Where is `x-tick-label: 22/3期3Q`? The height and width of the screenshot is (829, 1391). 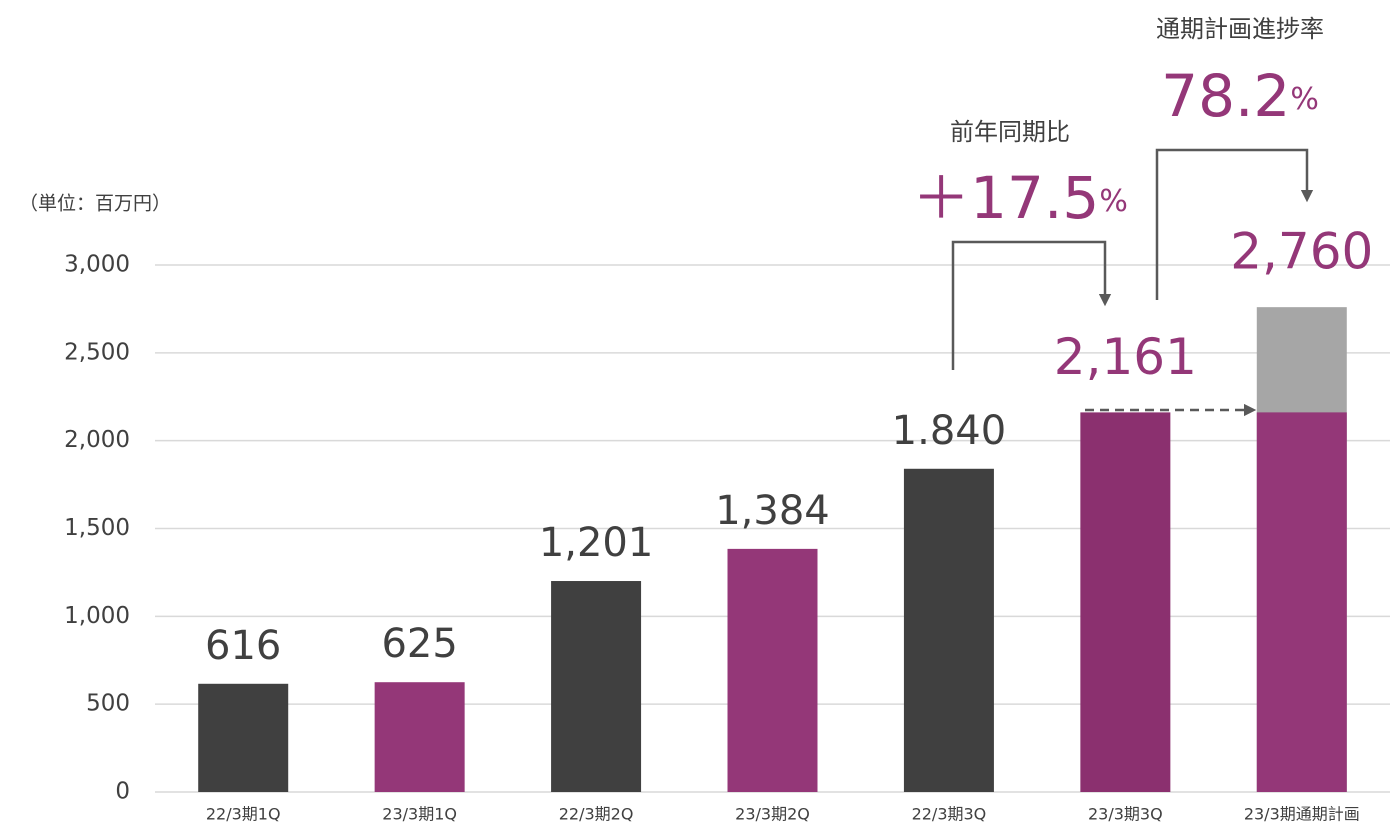 x-tick-label: 22/3期3Q is located at coordinates (949, 814).